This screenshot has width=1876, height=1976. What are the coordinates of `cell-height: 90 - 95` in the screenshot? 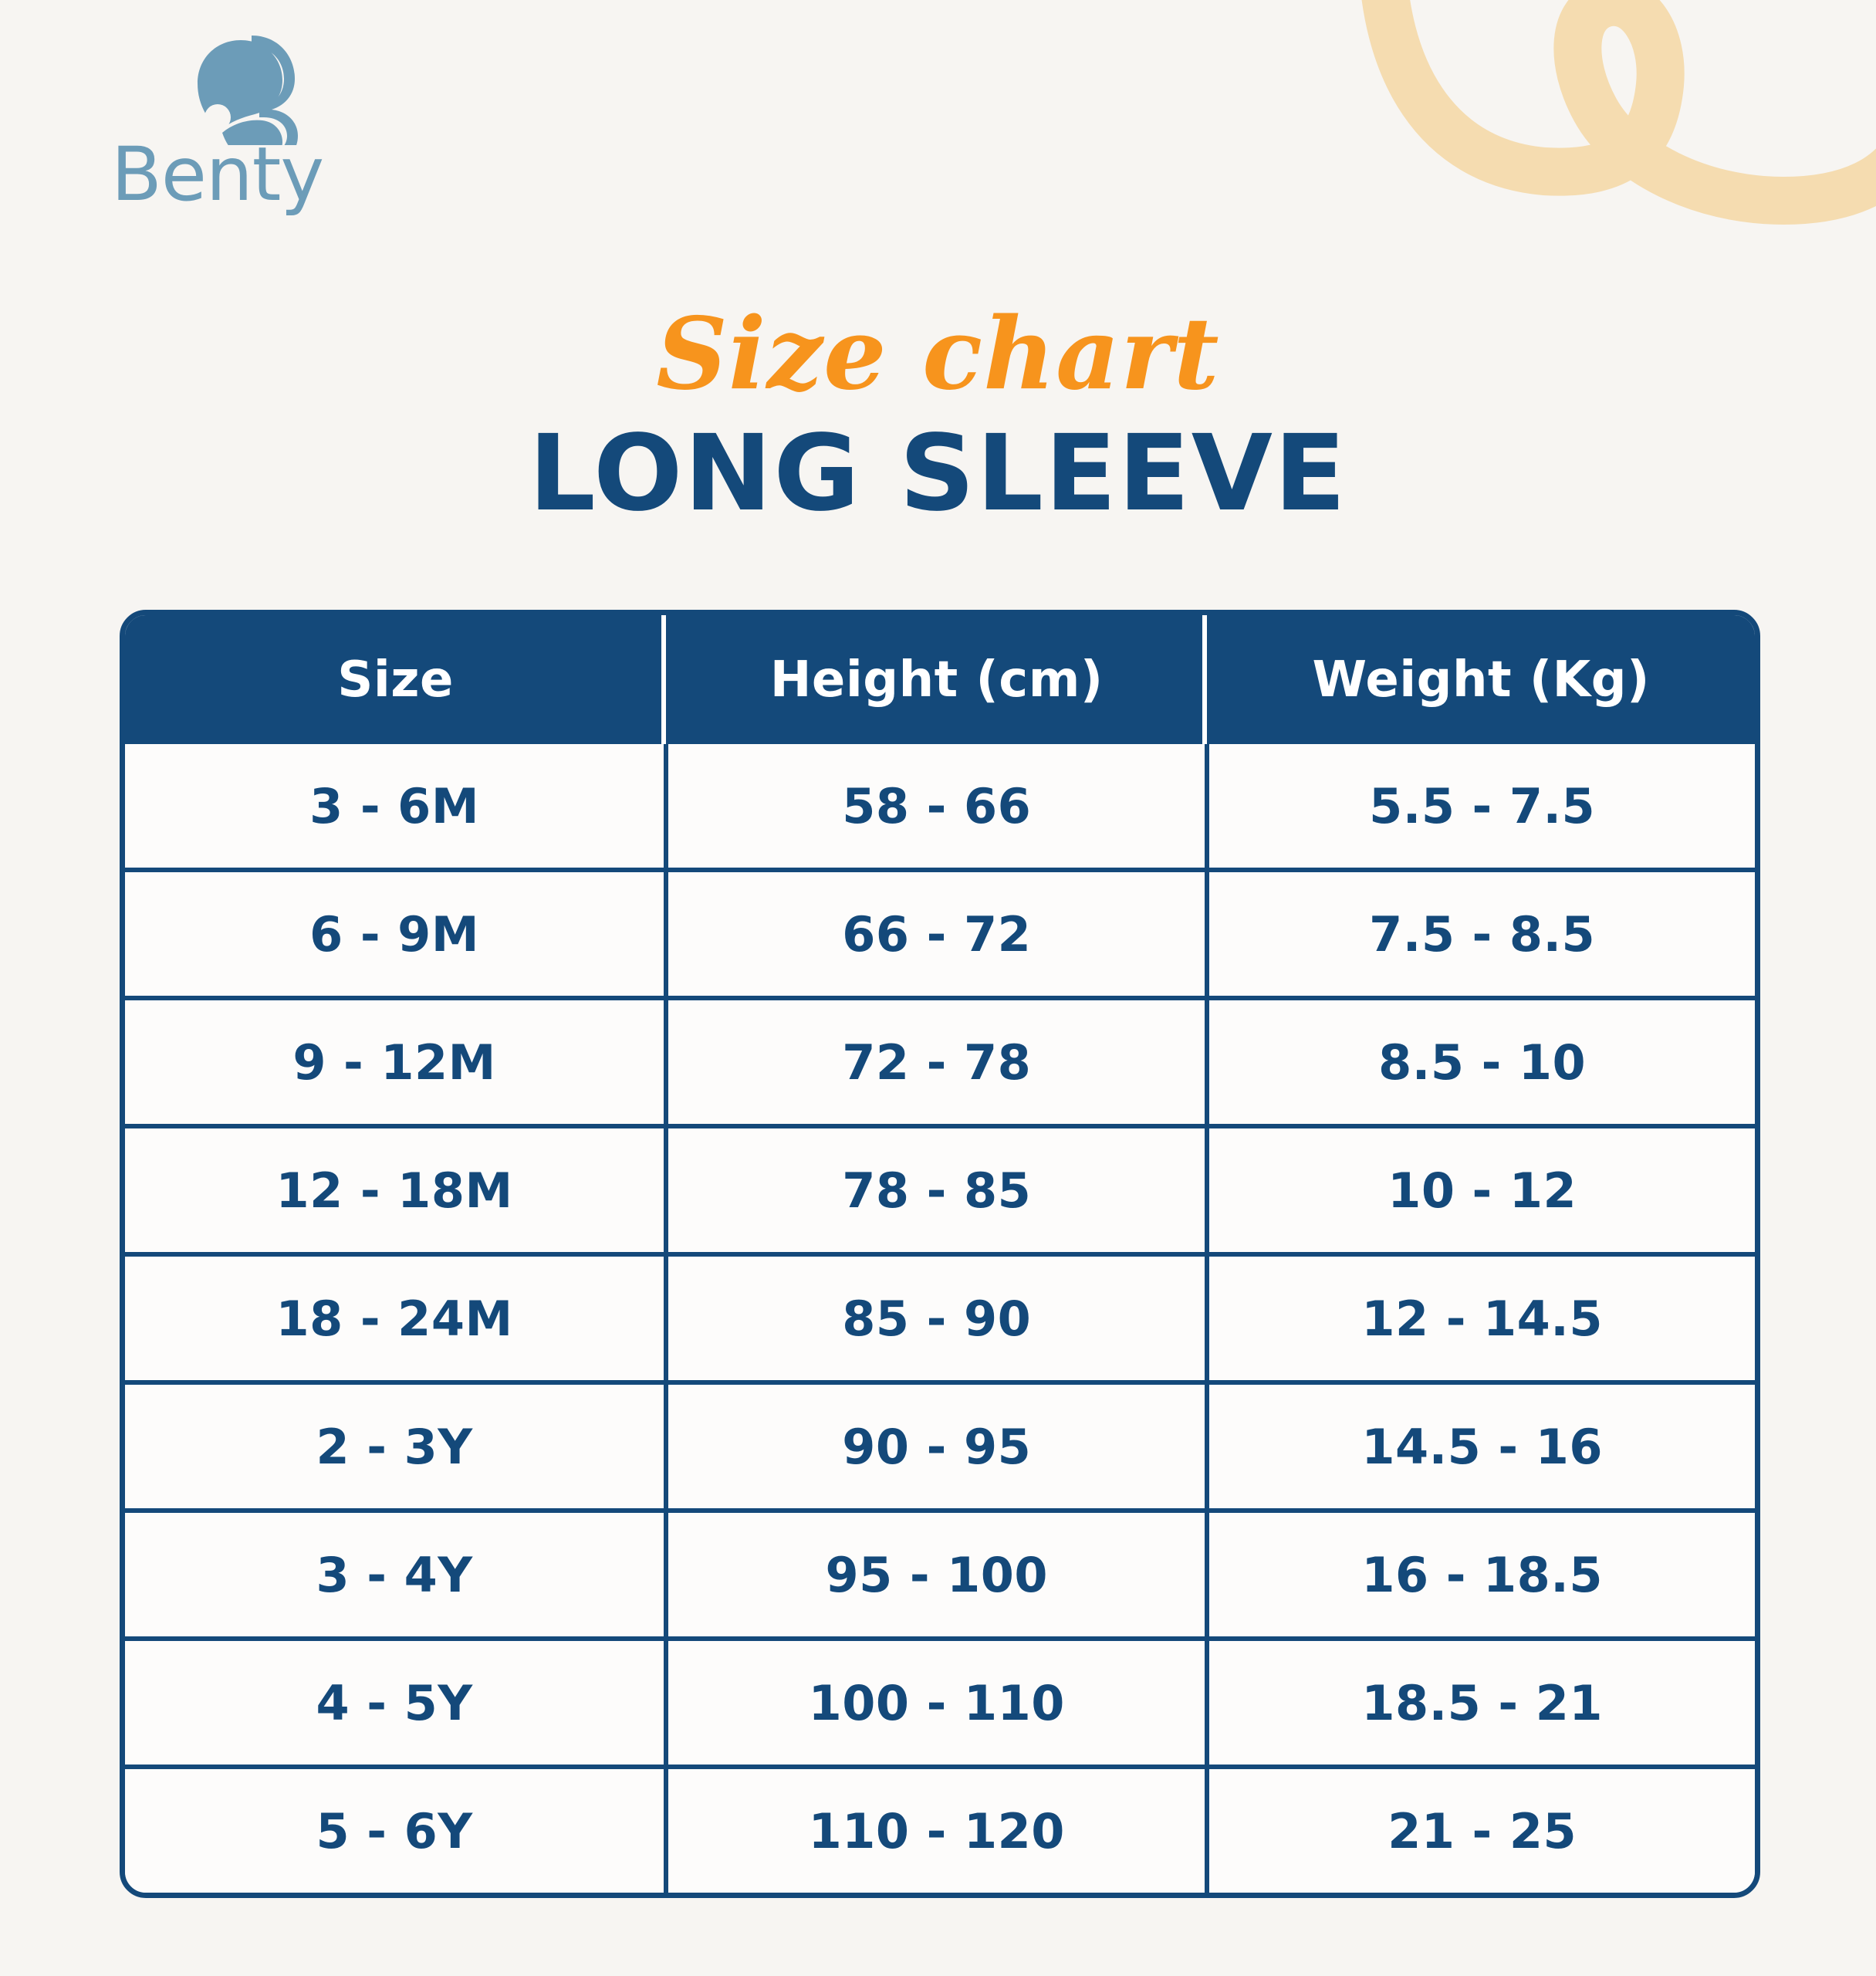 It's located at (938, 1447).